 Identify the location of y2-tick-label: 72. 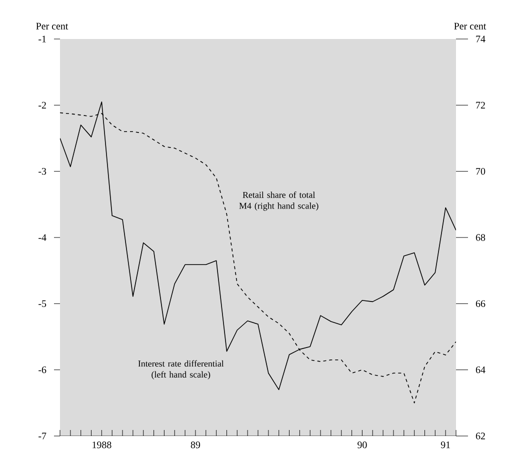
(480, 105).